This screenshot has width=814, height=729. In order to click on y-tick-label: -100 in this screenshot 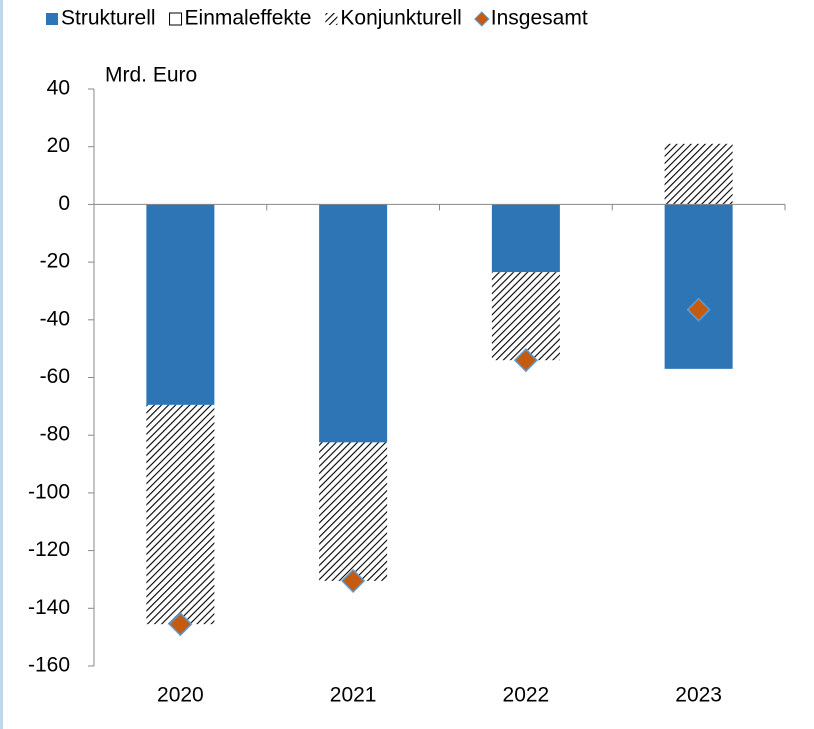, I will do `click(49, 491)`.